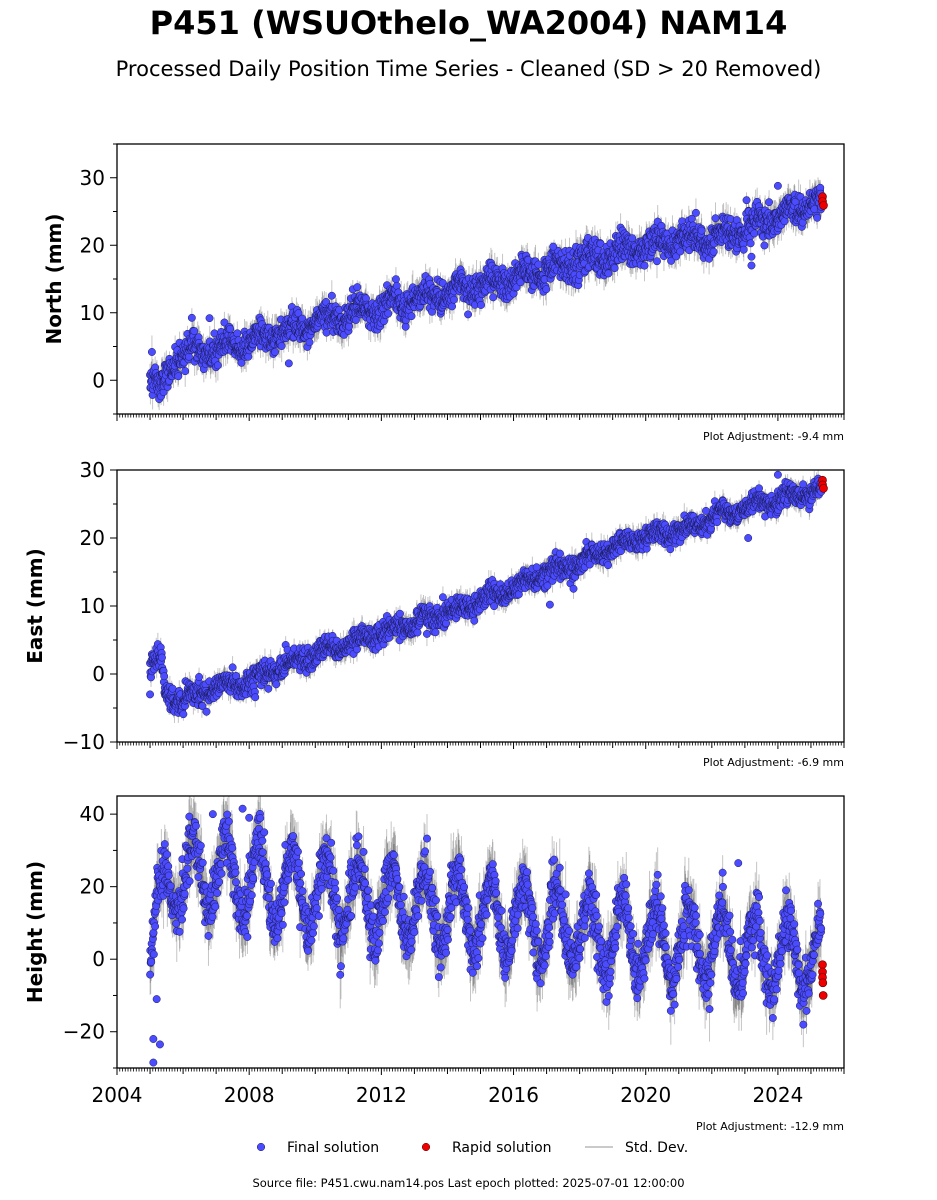 The image size is (937, 1200). I want to click on rapid-point, so click(823, 205).